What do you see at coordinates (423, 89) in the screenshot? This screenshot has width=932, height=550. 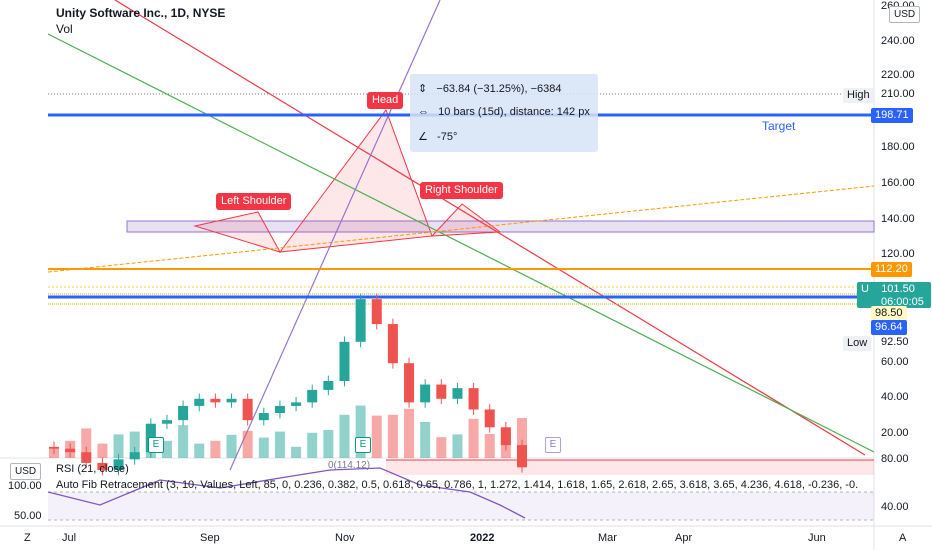 I see `height-icon: ⇕` at bounding box center [423, 89].